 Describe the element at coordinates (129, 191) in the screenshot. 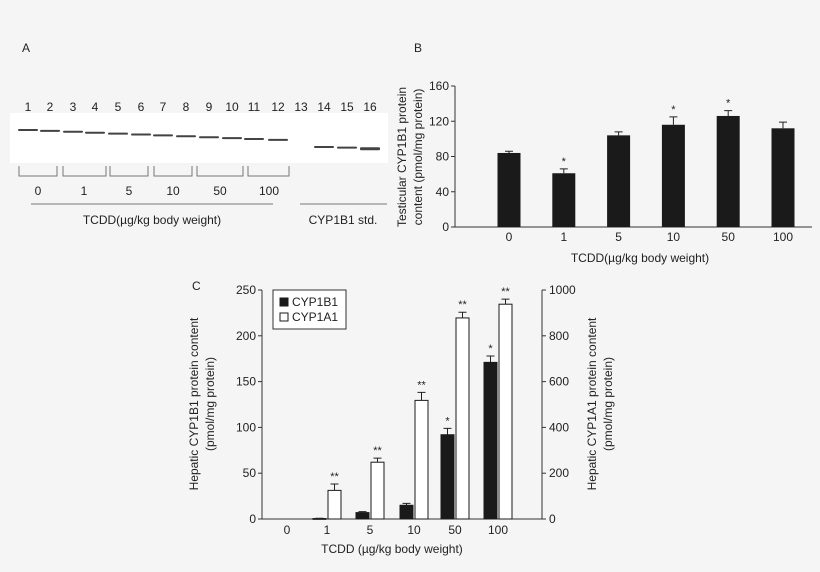

I see `dose-group-label: 5` at that location.